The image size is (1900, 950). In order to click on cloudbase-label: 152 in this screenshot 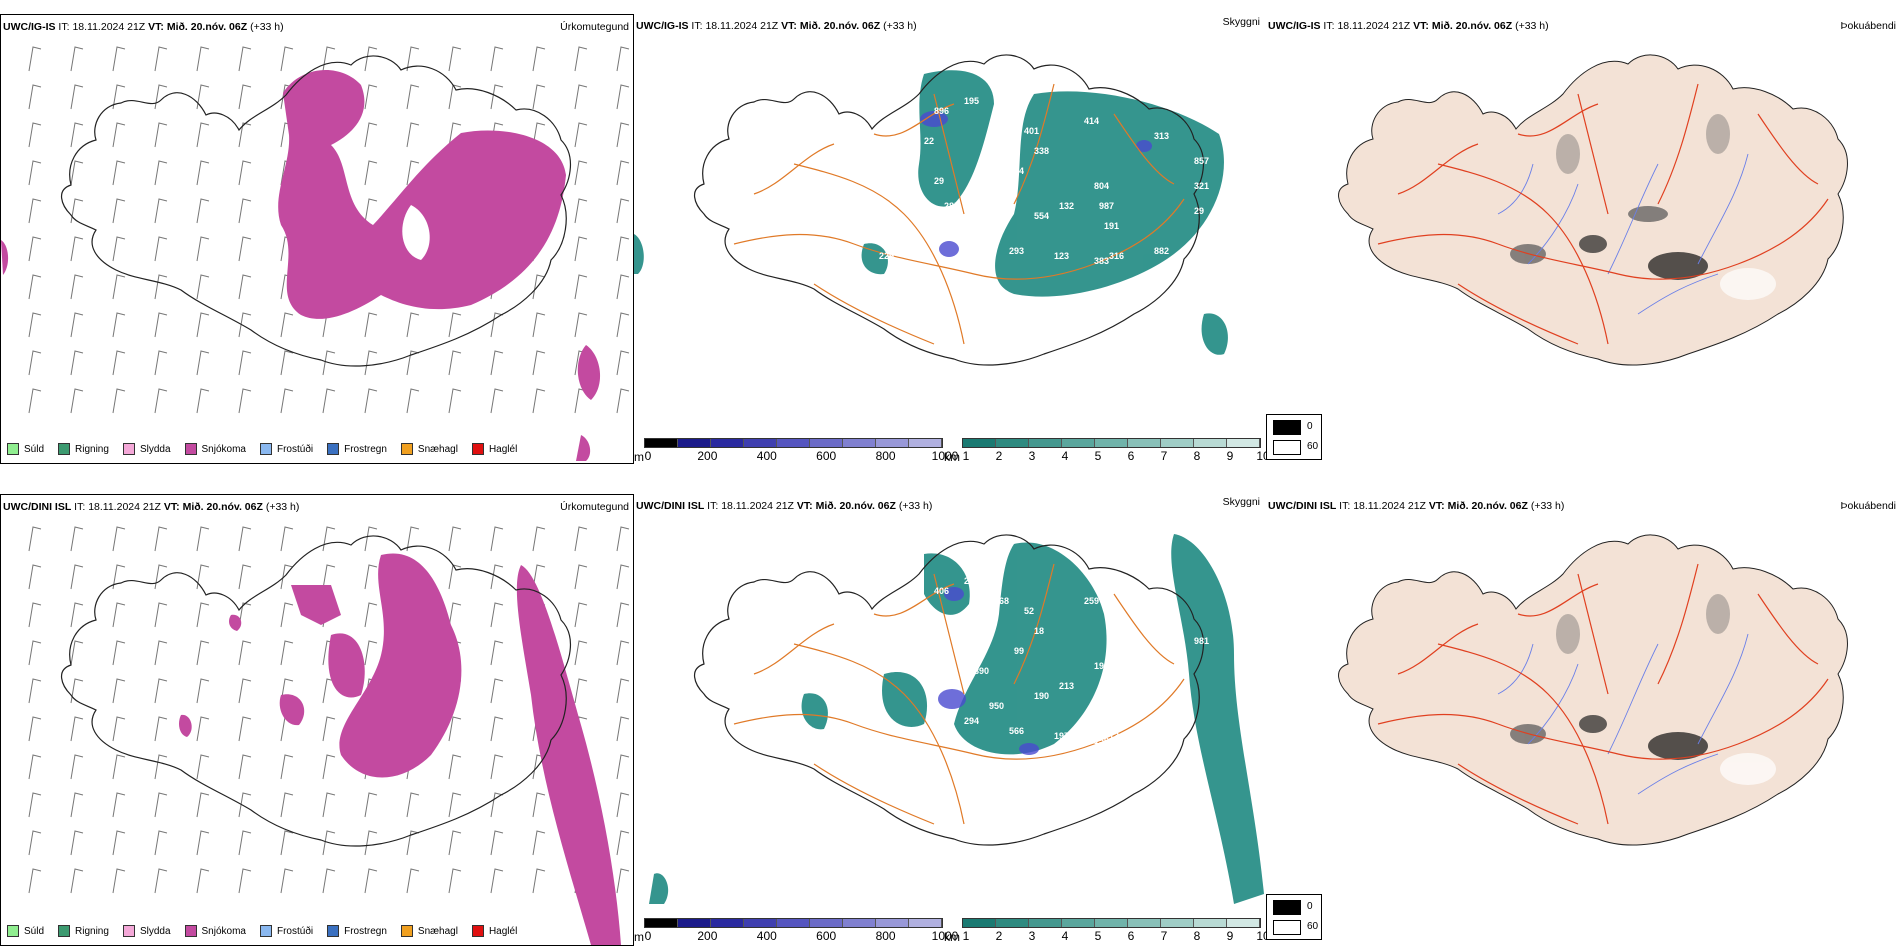, I will do `click(1161, 731)`.